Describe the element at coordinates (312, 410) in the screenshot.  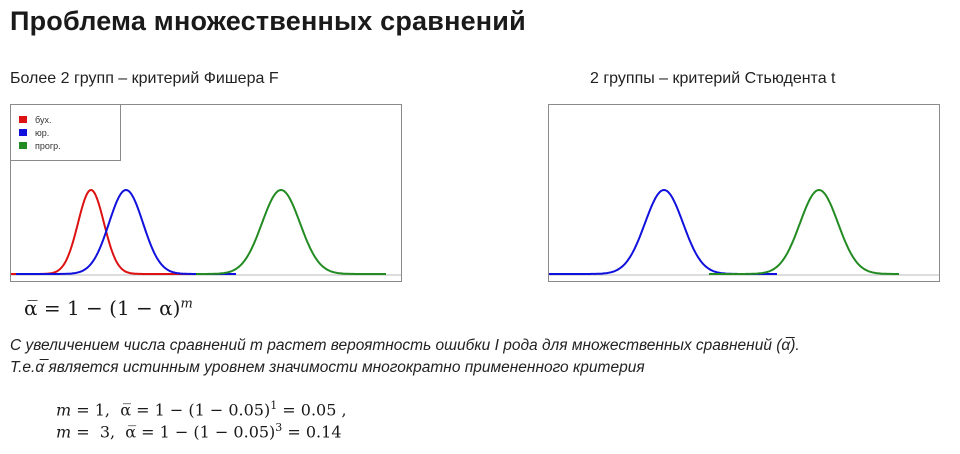
I see `example-result: = 0.05 ,` at that location.